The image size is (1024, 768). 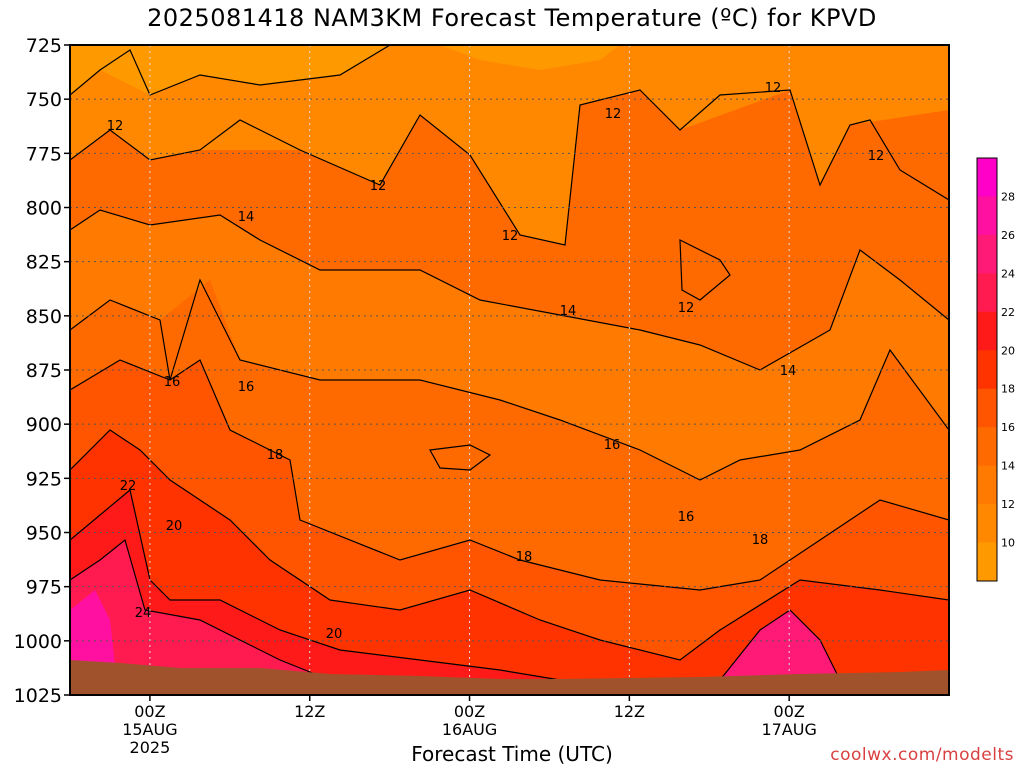 What do you see at coordinates (44, 588) in the screenshot?
I see `y-tick-label: 975` at bounding box center [44, 588].